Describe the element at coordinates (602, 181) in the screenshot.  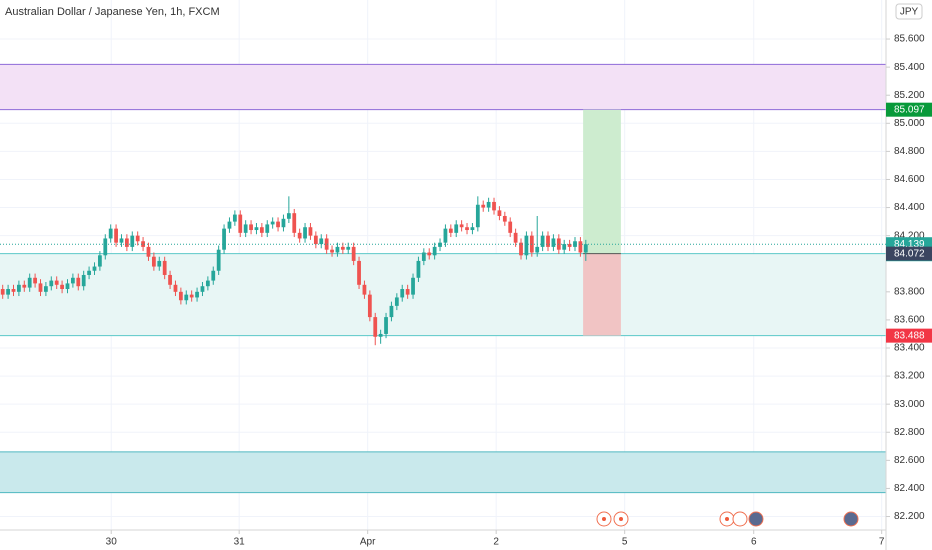
I see `profit-area` at that location.